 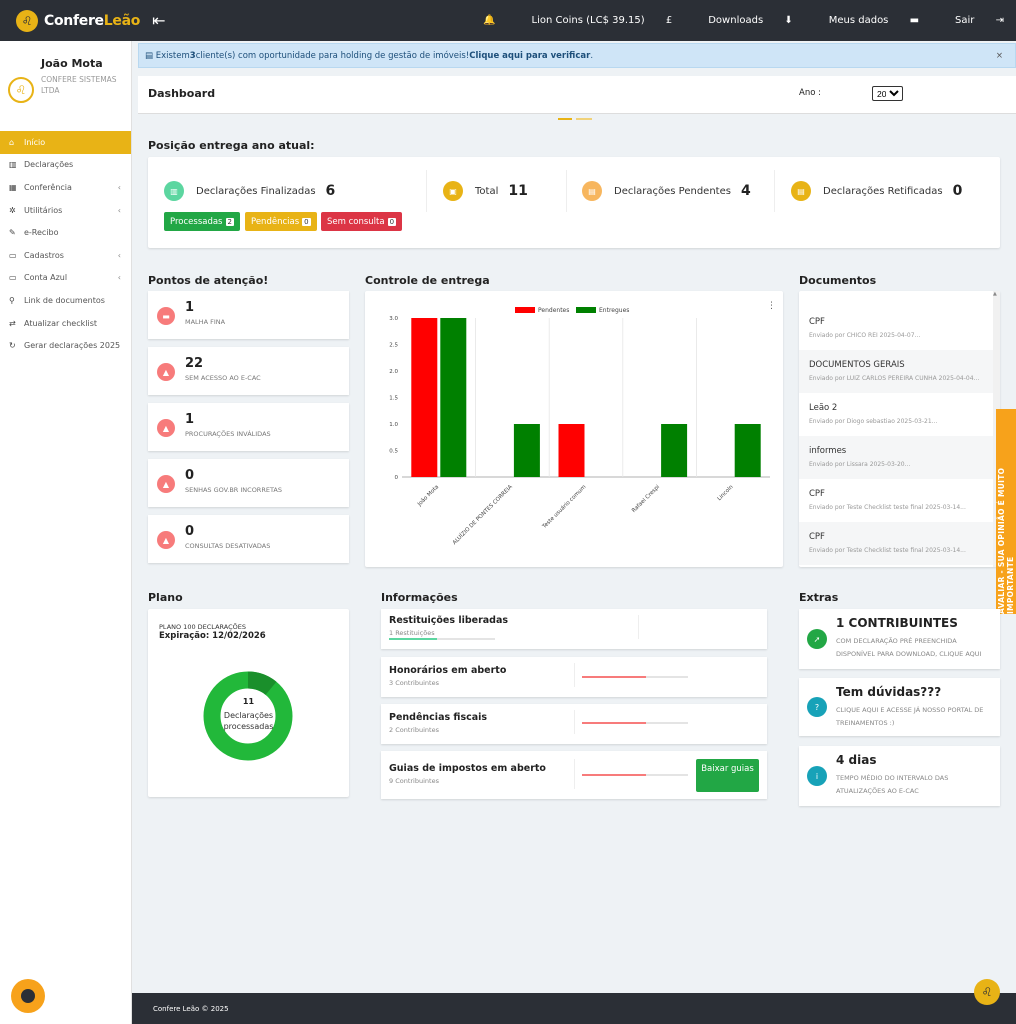 I want to click on plano-donut, so click(x=248, y=716).